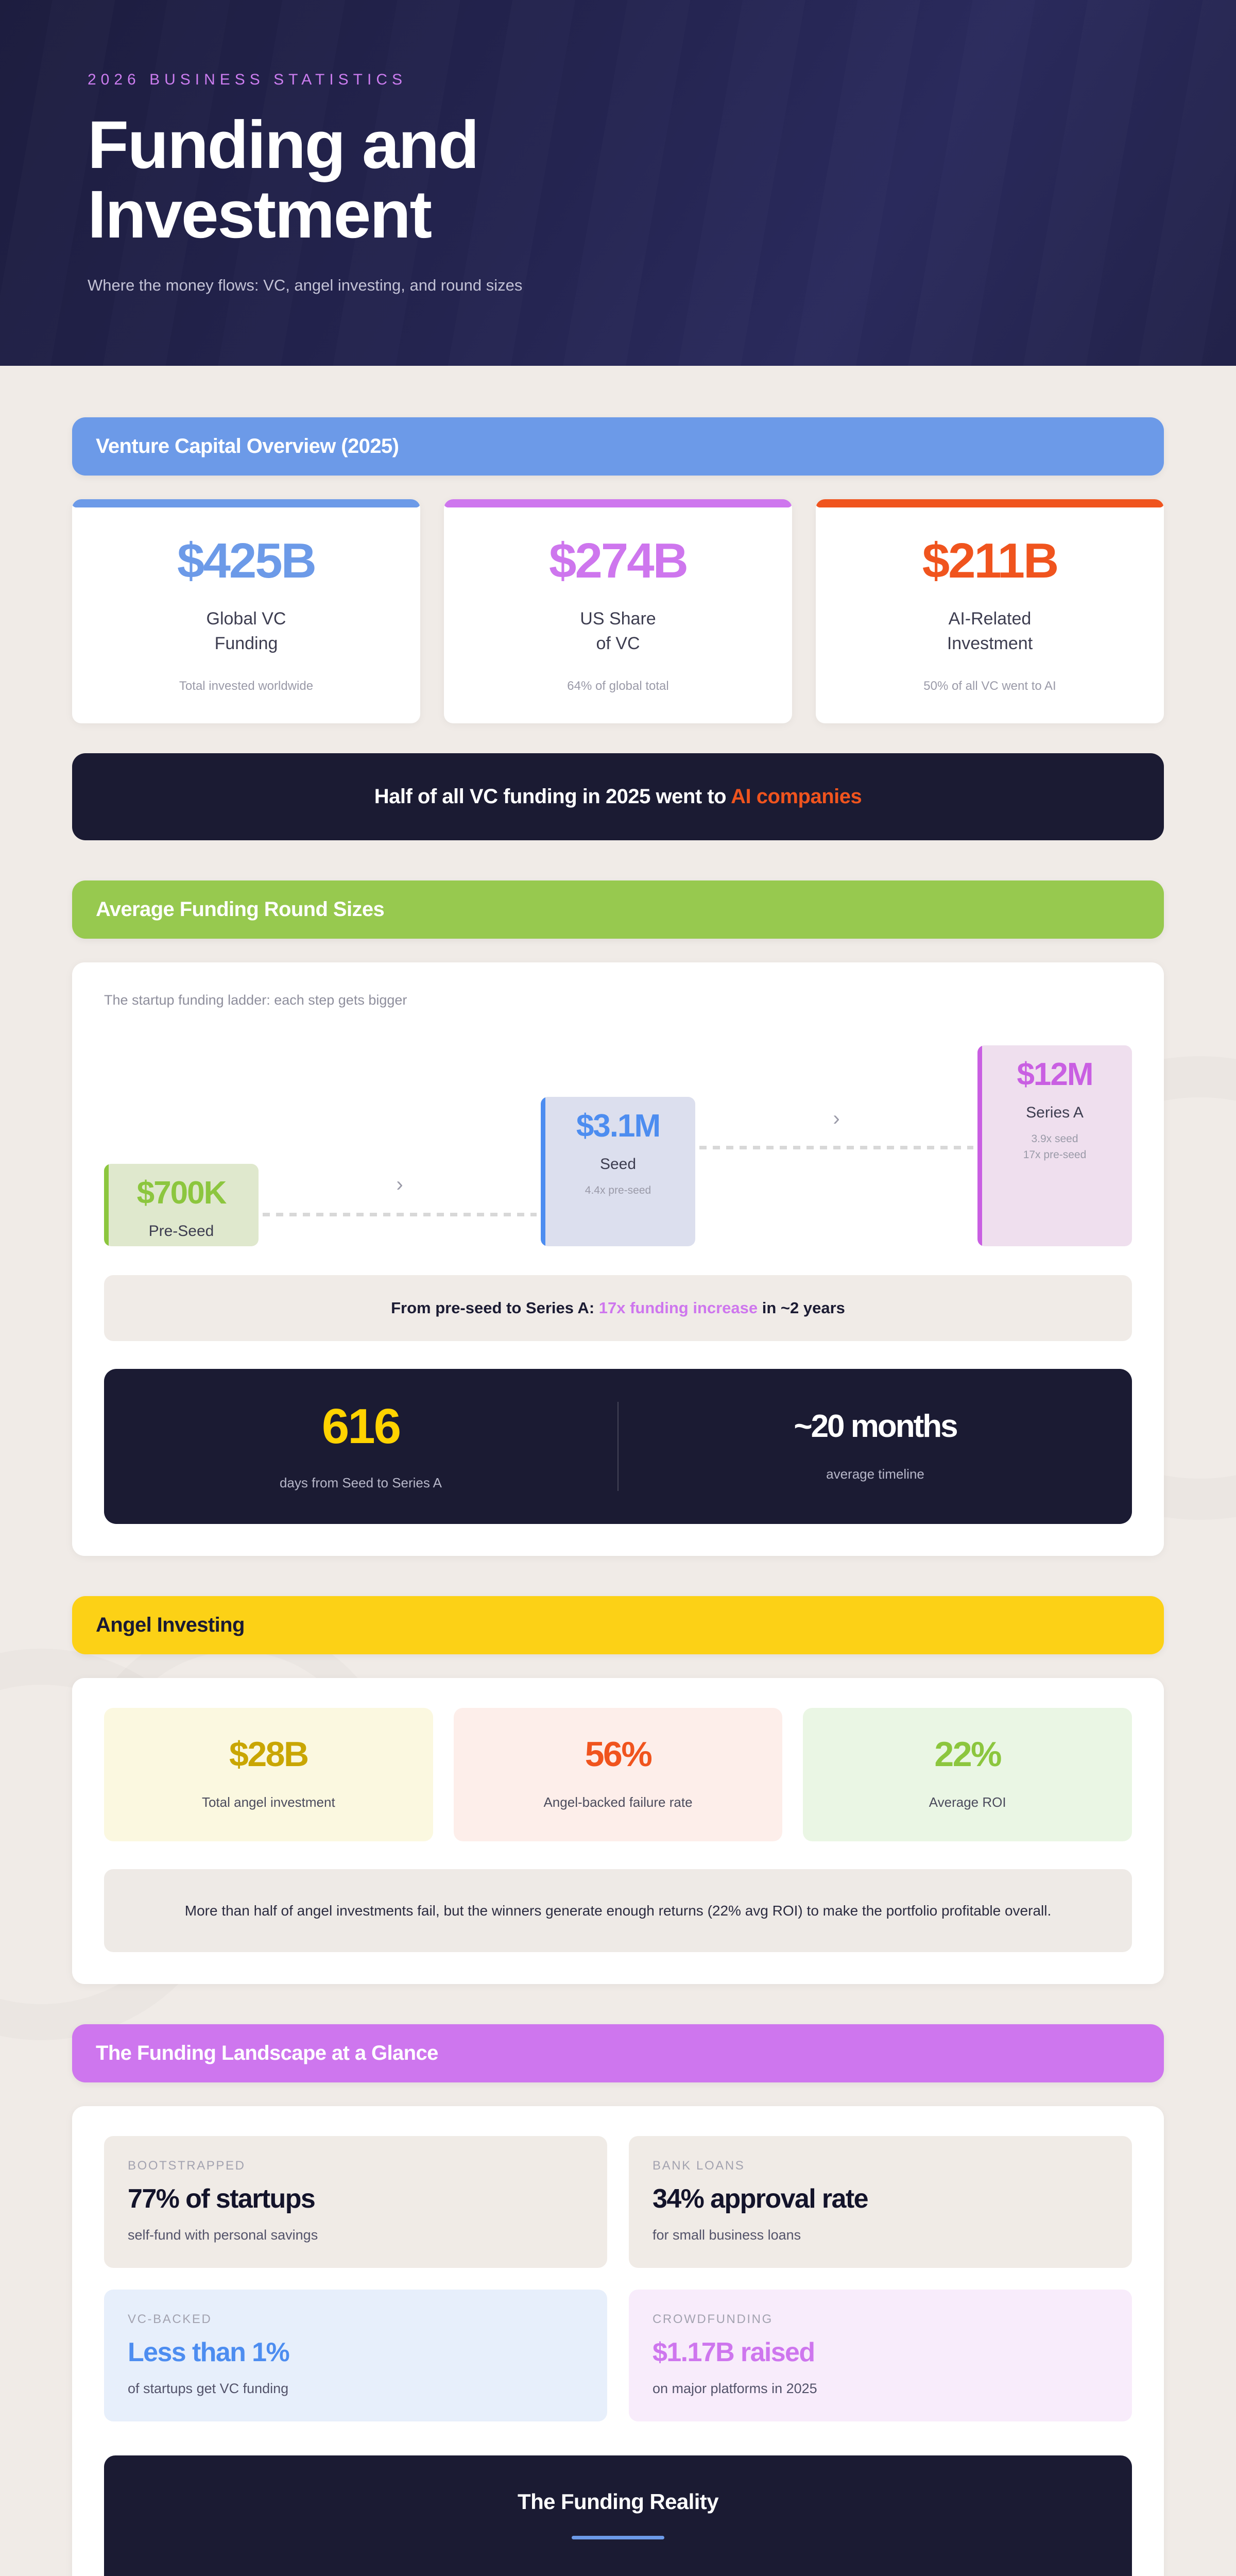 The width and height of the screenshot is (1236, 2576). Describe the element at coordinates (761, 2198) in the screenshot. I see `landscape-card-headline: 34% approval rate` at that location.